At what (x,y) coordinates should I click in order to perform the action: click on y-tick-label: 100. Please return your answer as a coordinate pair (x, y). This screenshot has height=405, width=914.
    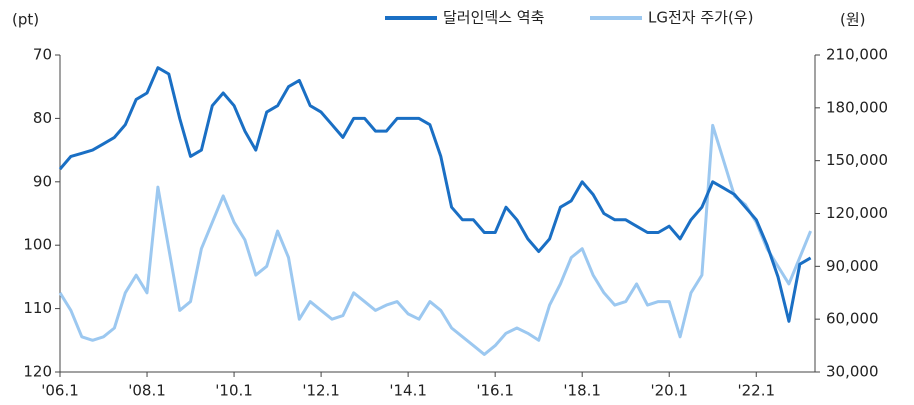
    Looking at the image, I should click on (37, 245).